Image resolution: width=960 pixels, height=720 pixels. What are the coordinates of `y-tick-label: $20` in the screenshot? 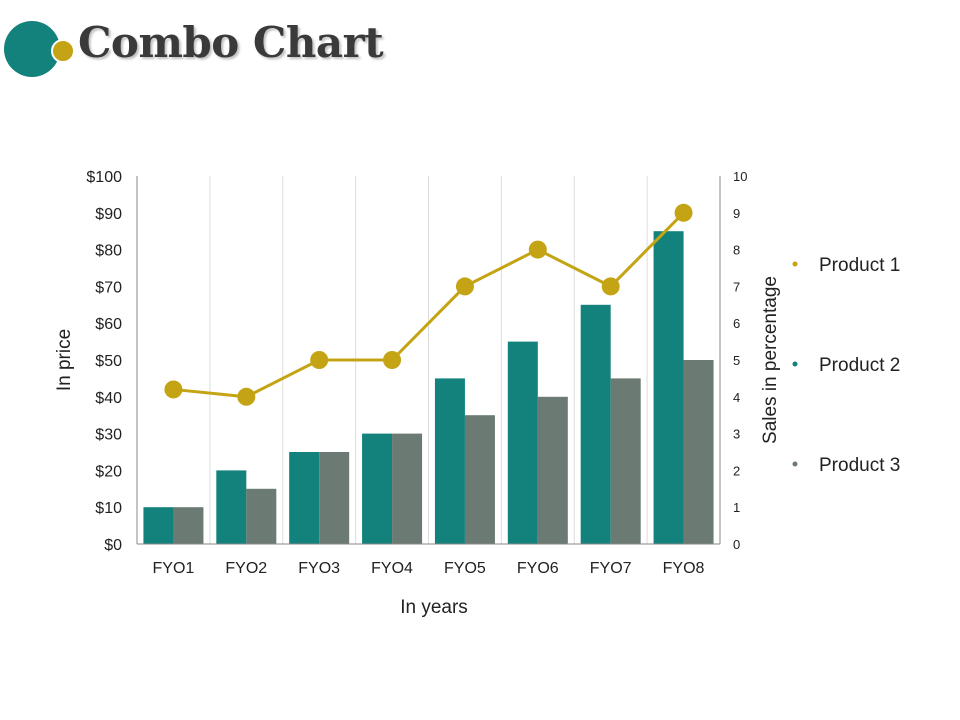 It's located at (108, 471).